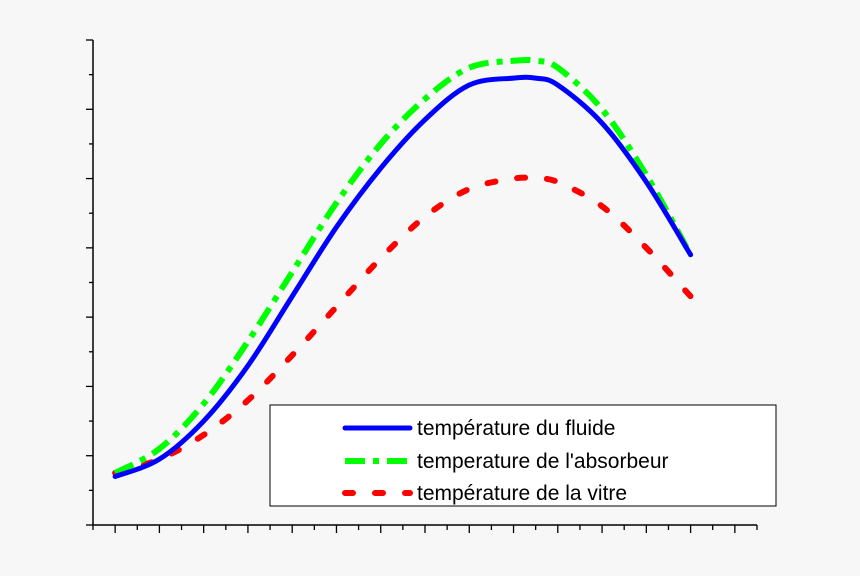  I want to click on x-ticks, so click(425, 529).